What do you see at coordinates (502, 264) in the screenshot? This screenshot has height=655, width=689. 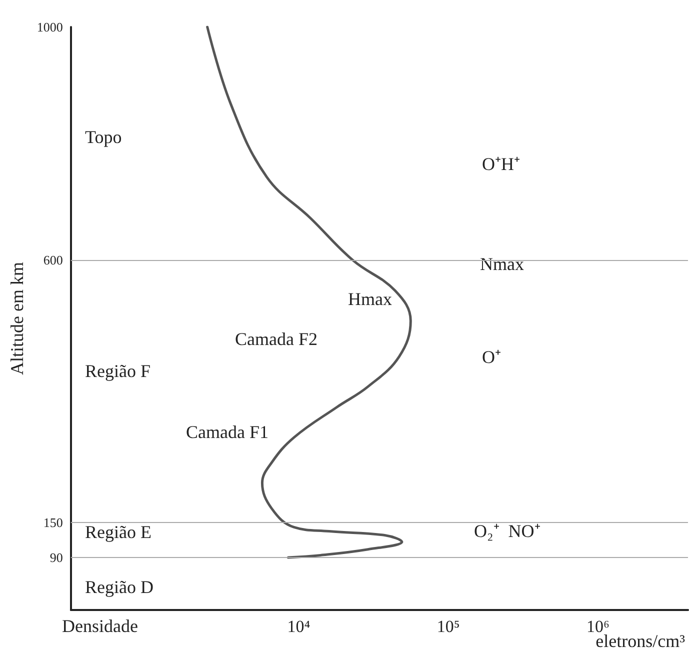 I see `annotation: Nmax` at bounding box center [502, 264].